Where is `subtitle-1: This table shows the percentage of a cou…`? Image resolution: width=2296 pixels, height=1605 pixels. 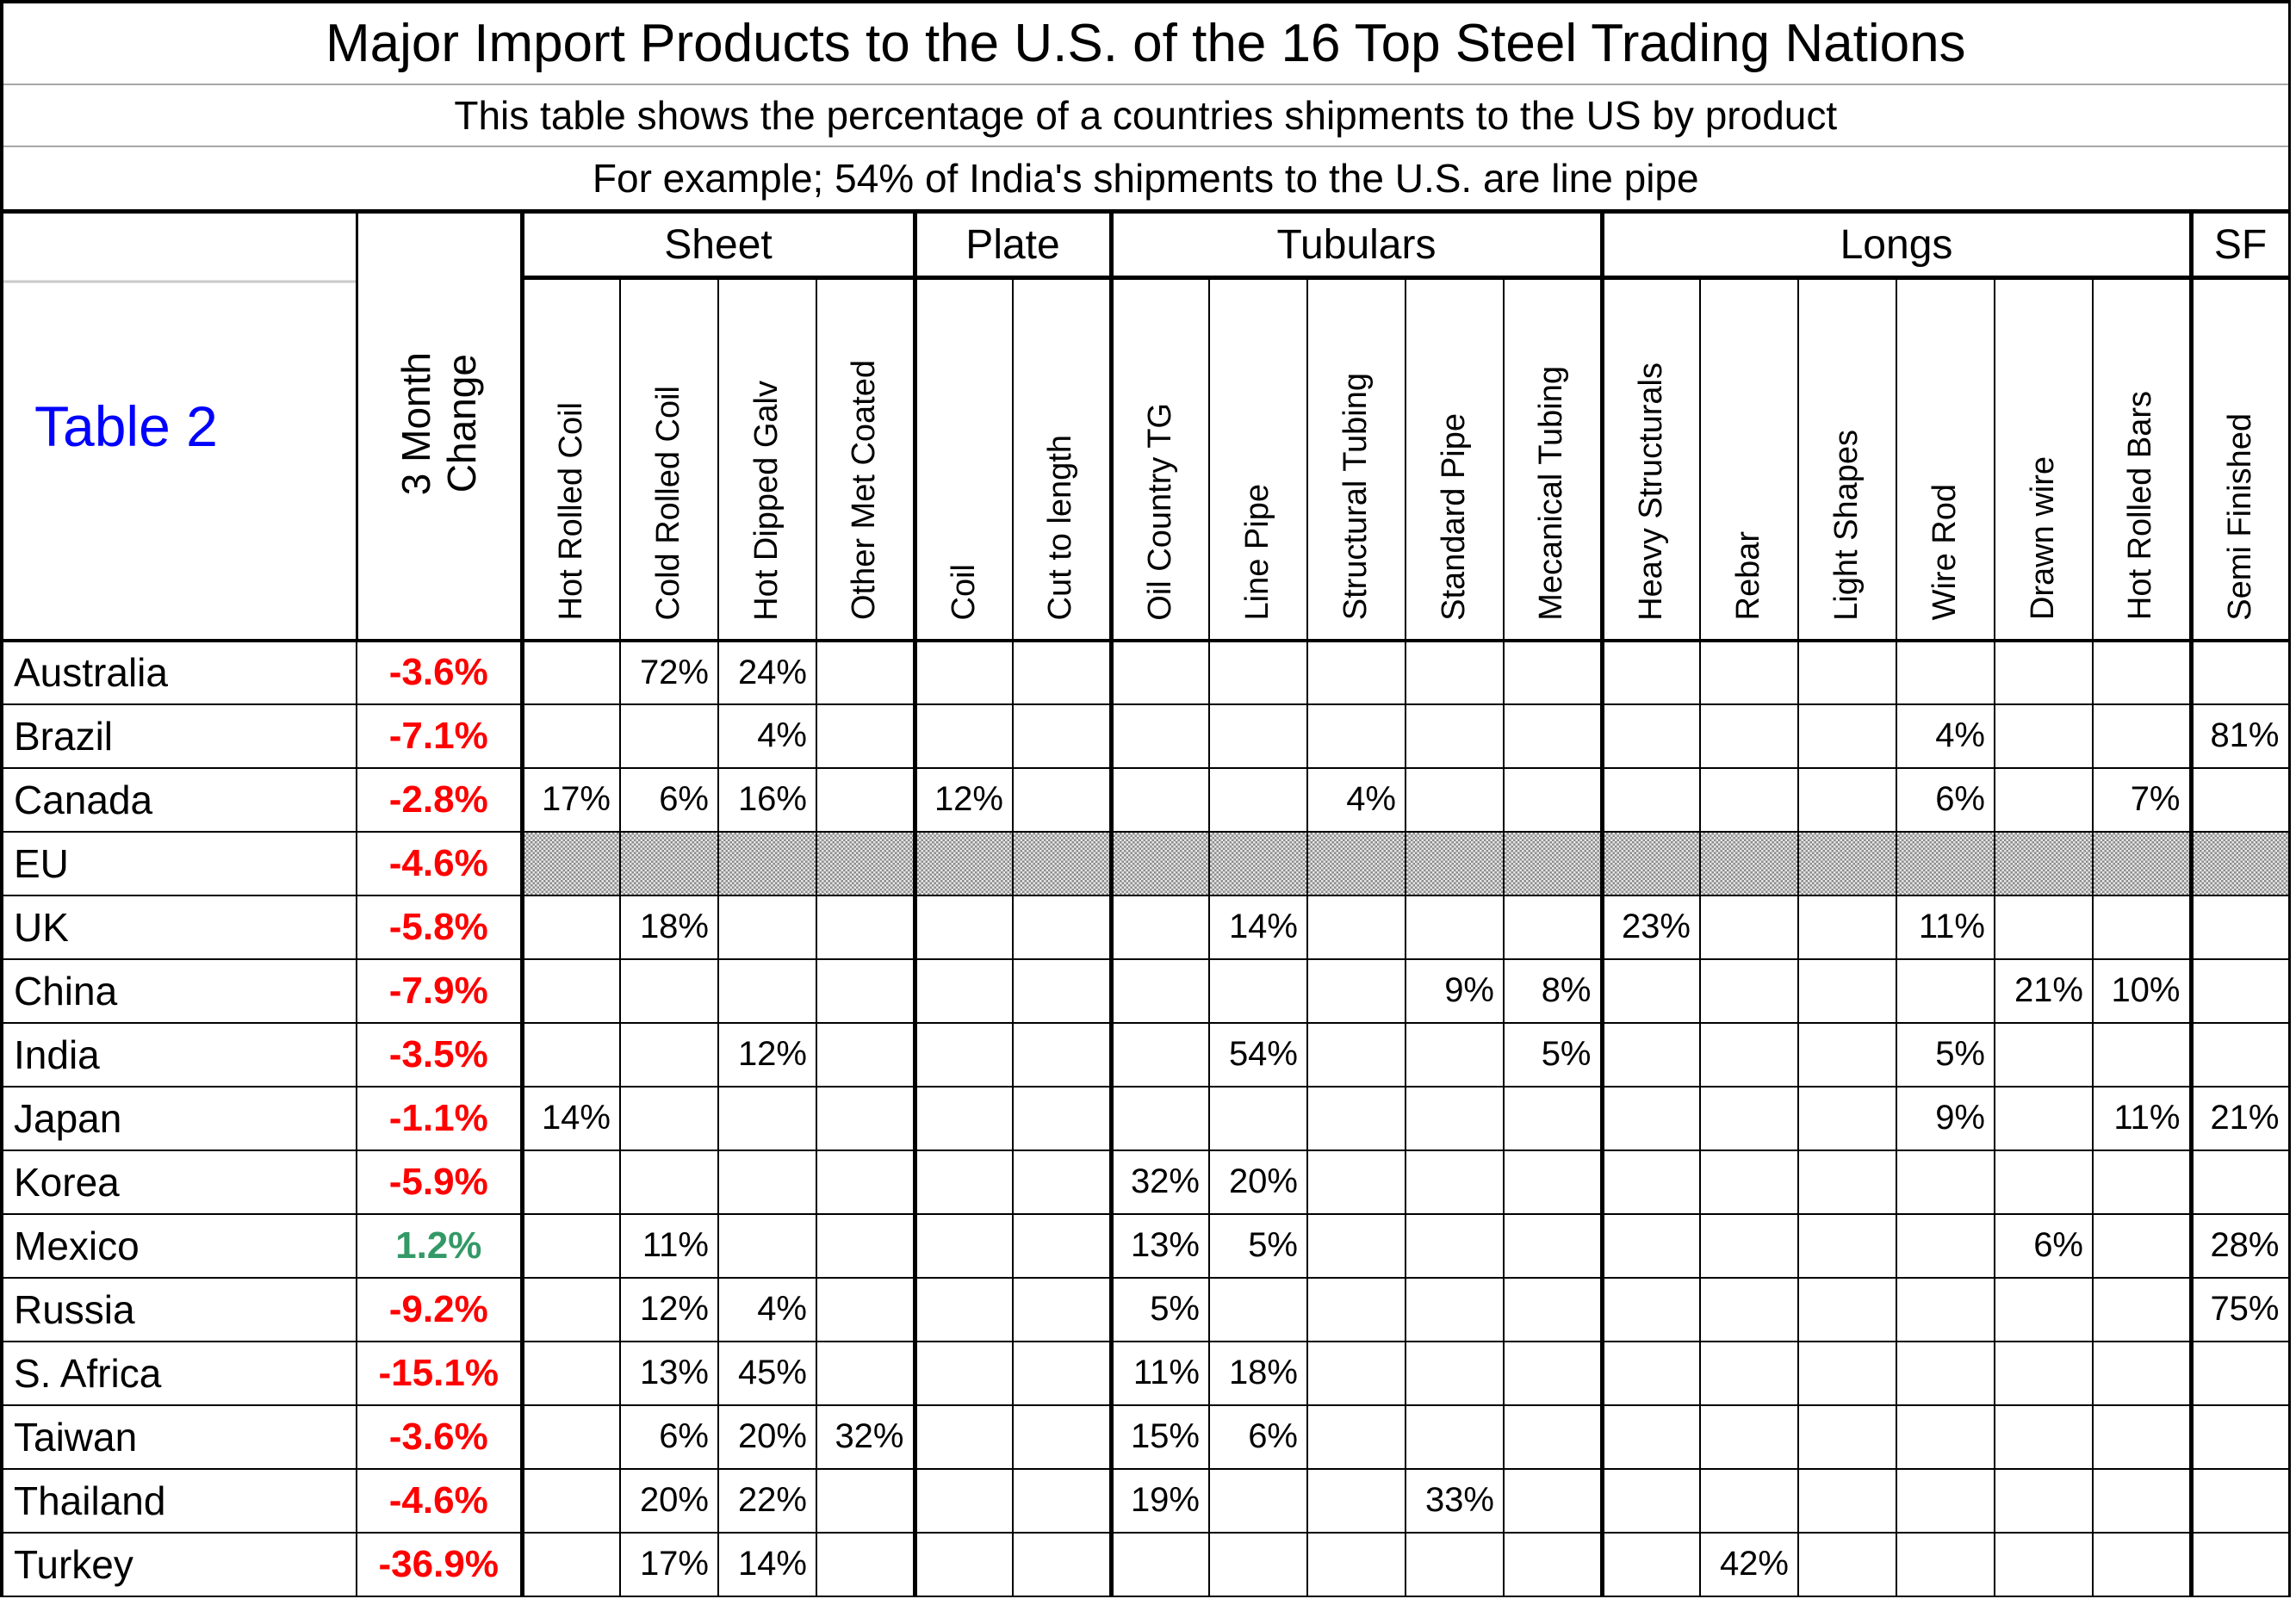 subtitle-1: This table shows the percentage of a cou… is located at coordinates (1145, 116).